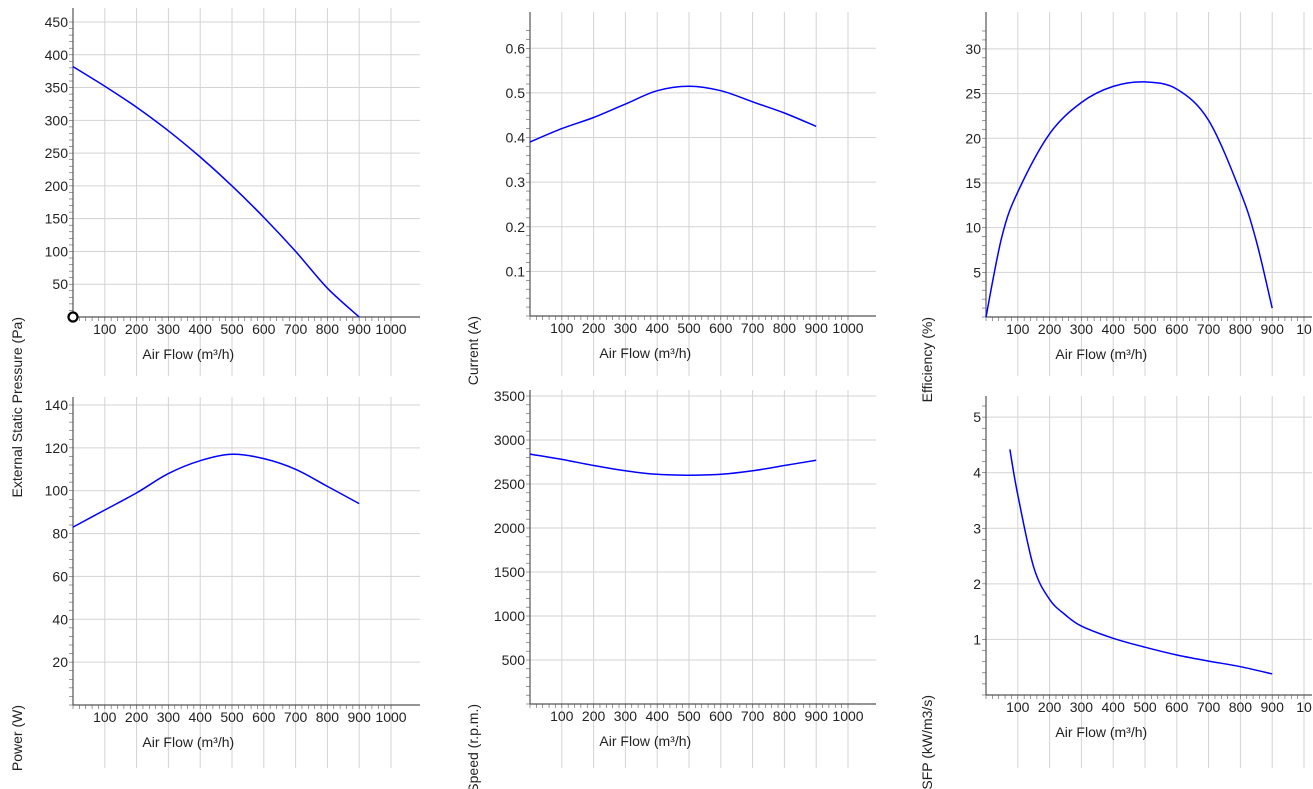  Describe the element at coordinates (17, 407) in the screenshot. I see `y-axis-title: External Static Pressure (Pa)` at that location.